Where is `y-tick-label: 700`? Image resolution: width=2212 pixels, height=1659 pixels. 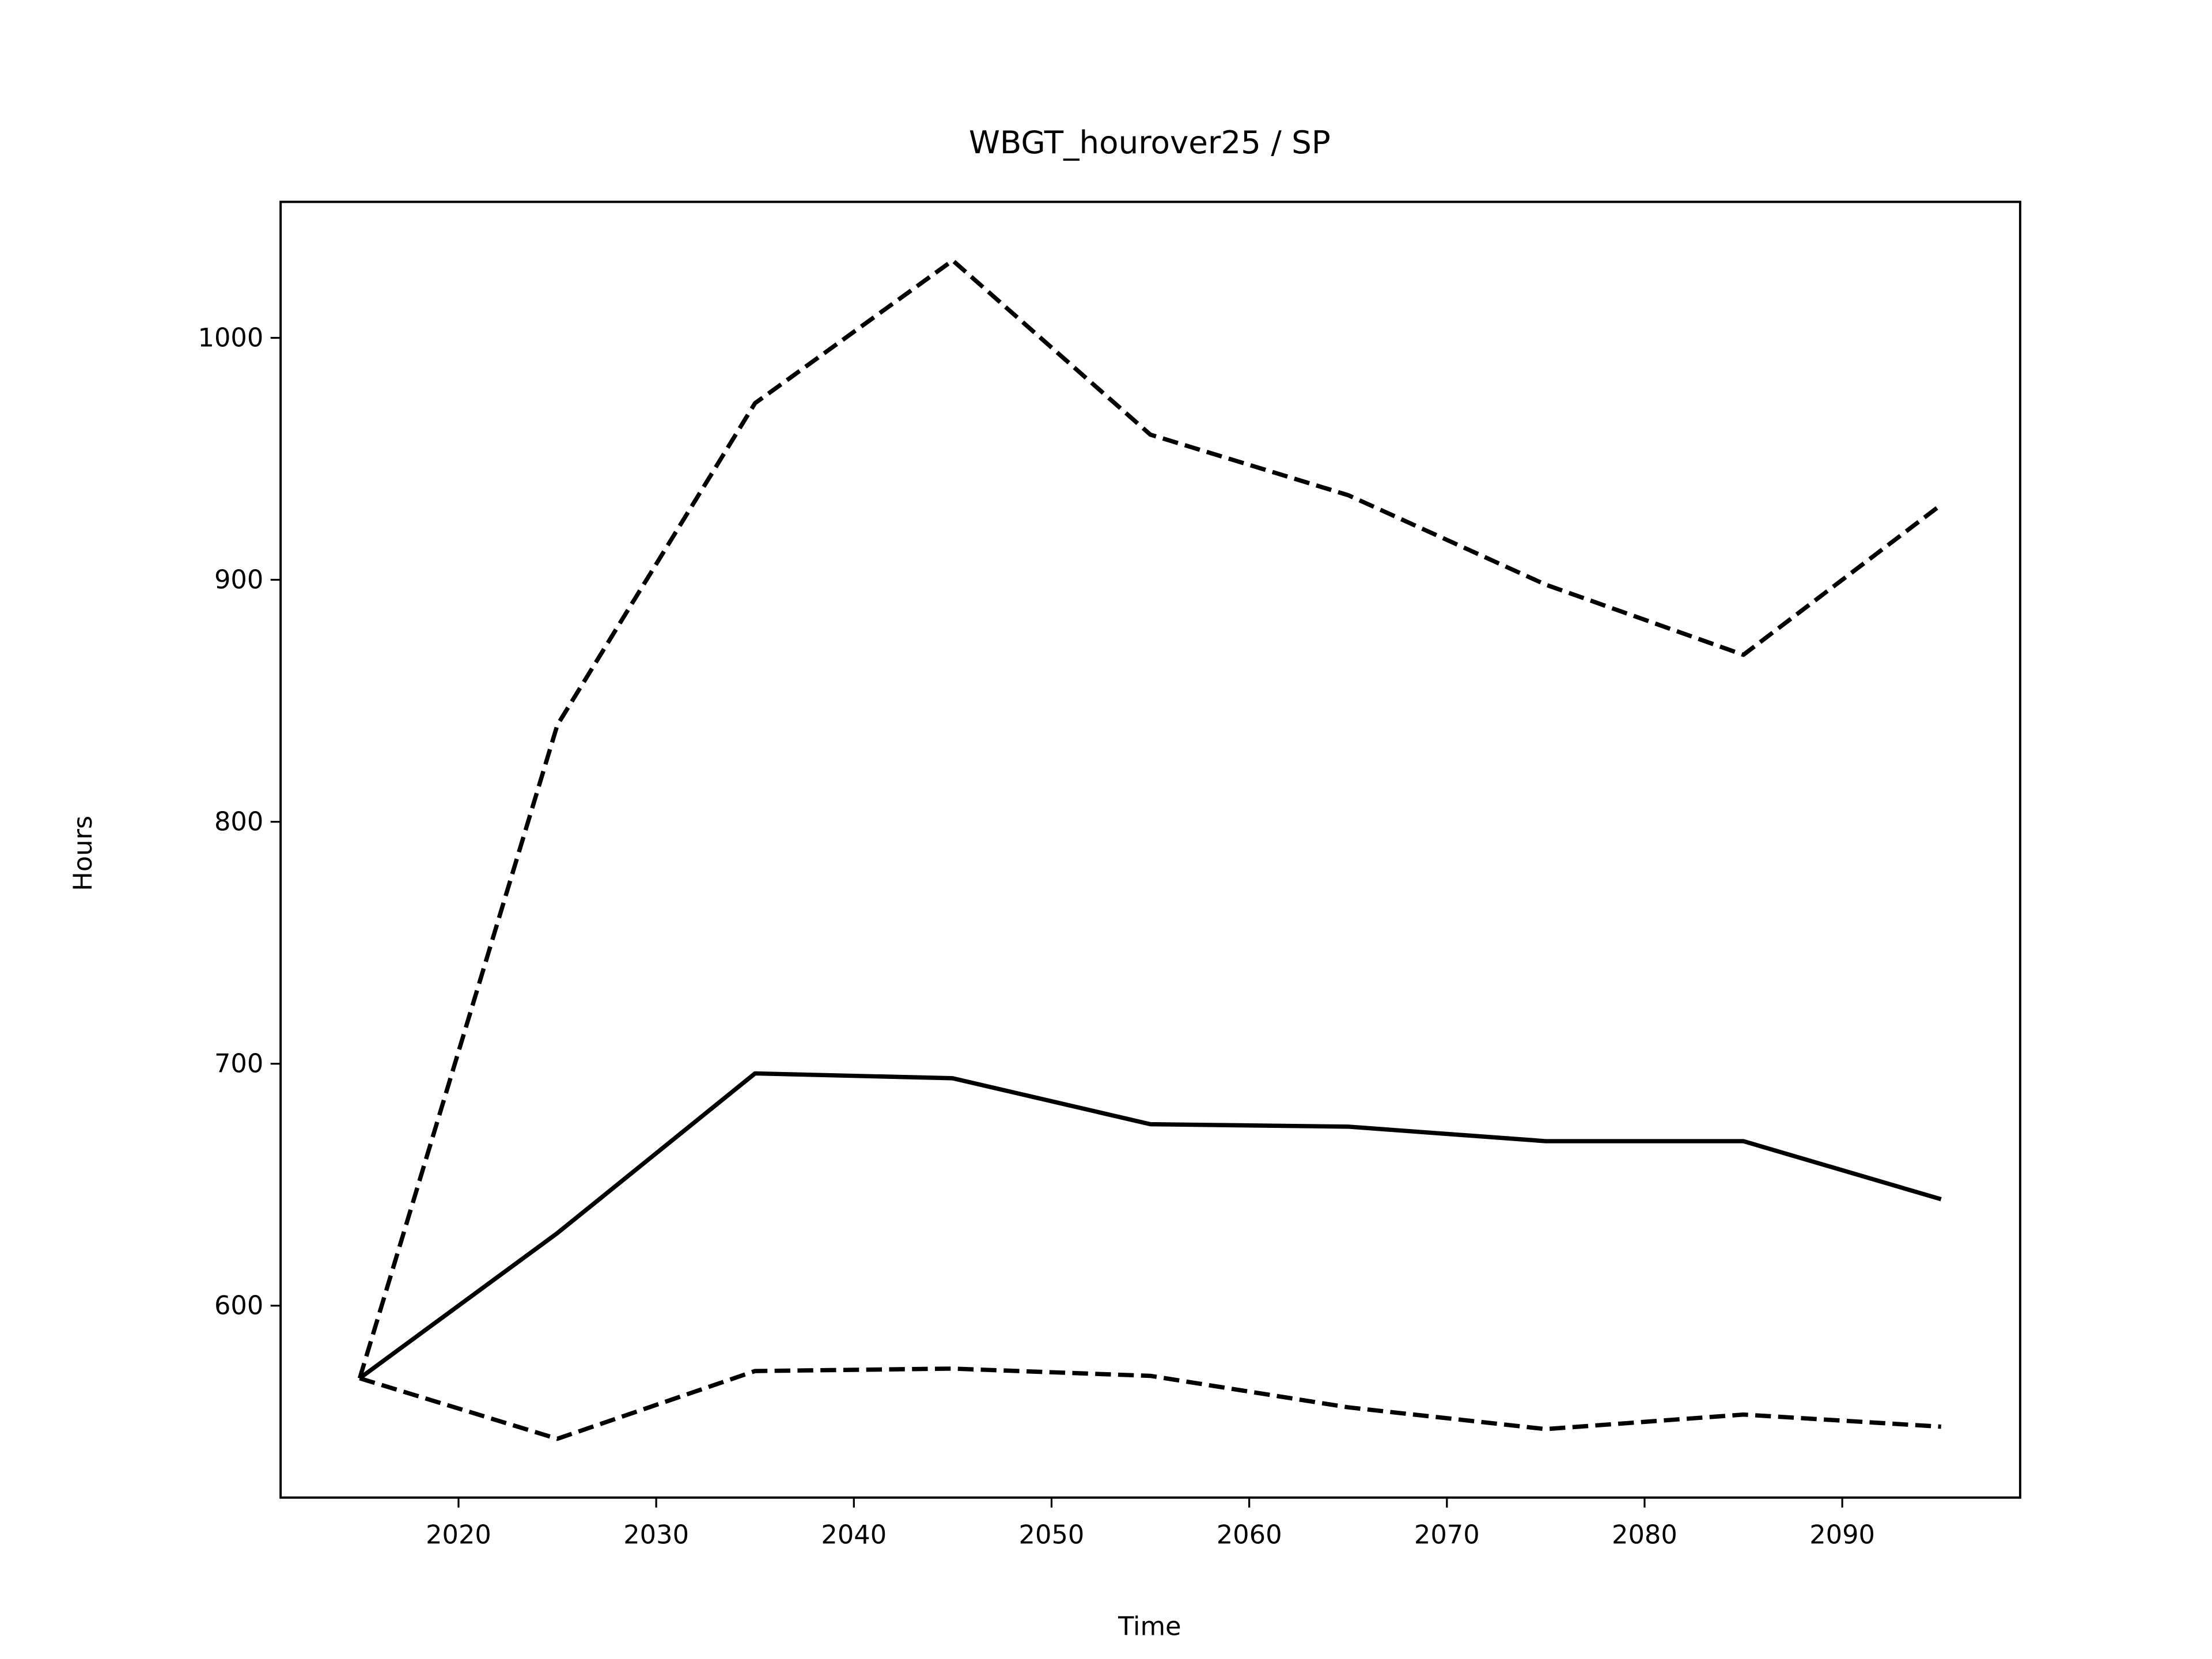
y-tick-label: 700 is located at coordinates (238, 1063).